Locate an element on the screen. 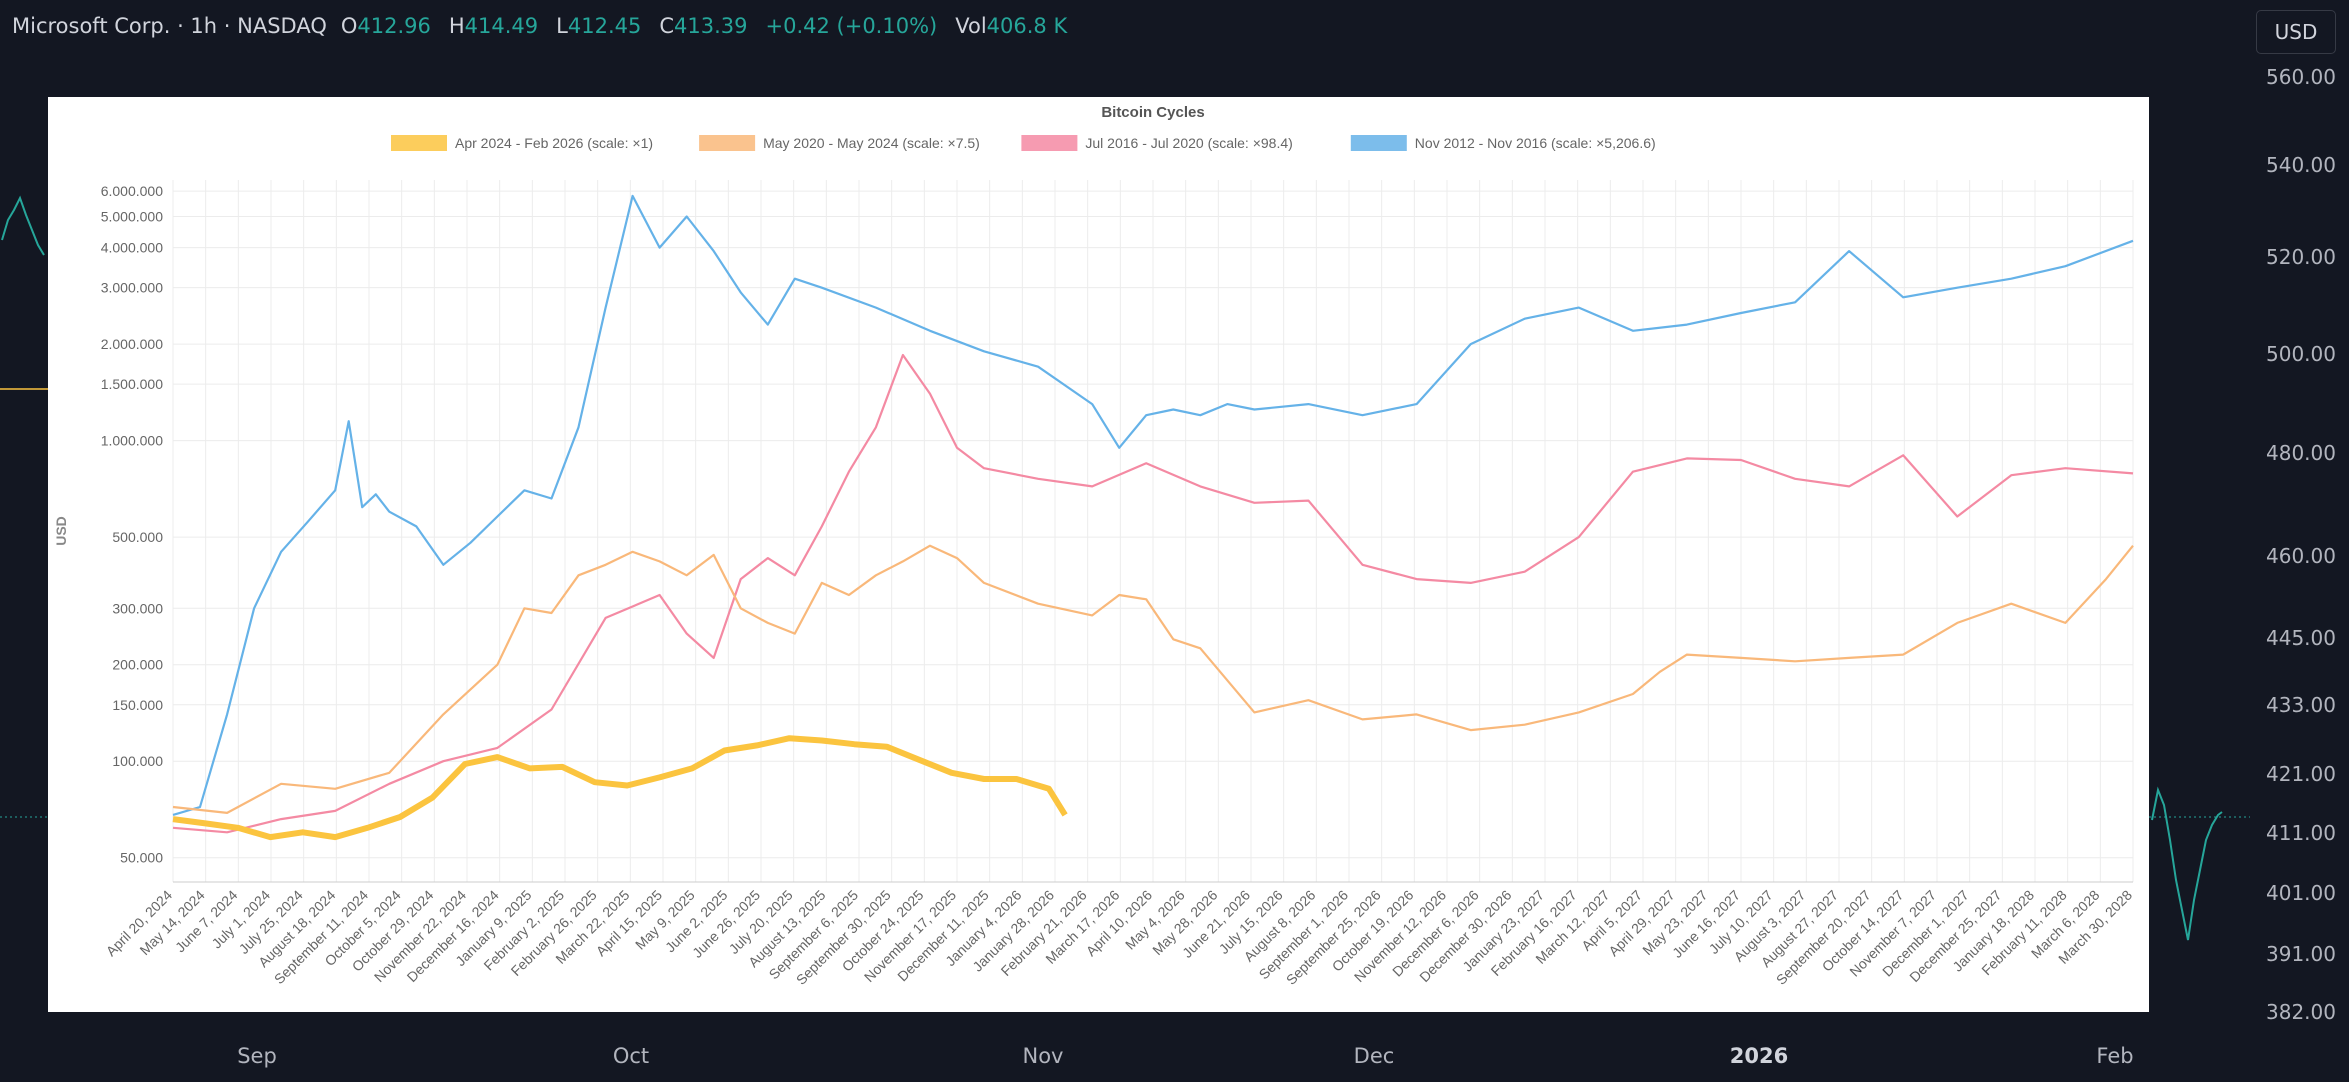 This screenshot has height=1082, width=2349. price-axis-label: 560.00 is located at coordinates (2301, 77).